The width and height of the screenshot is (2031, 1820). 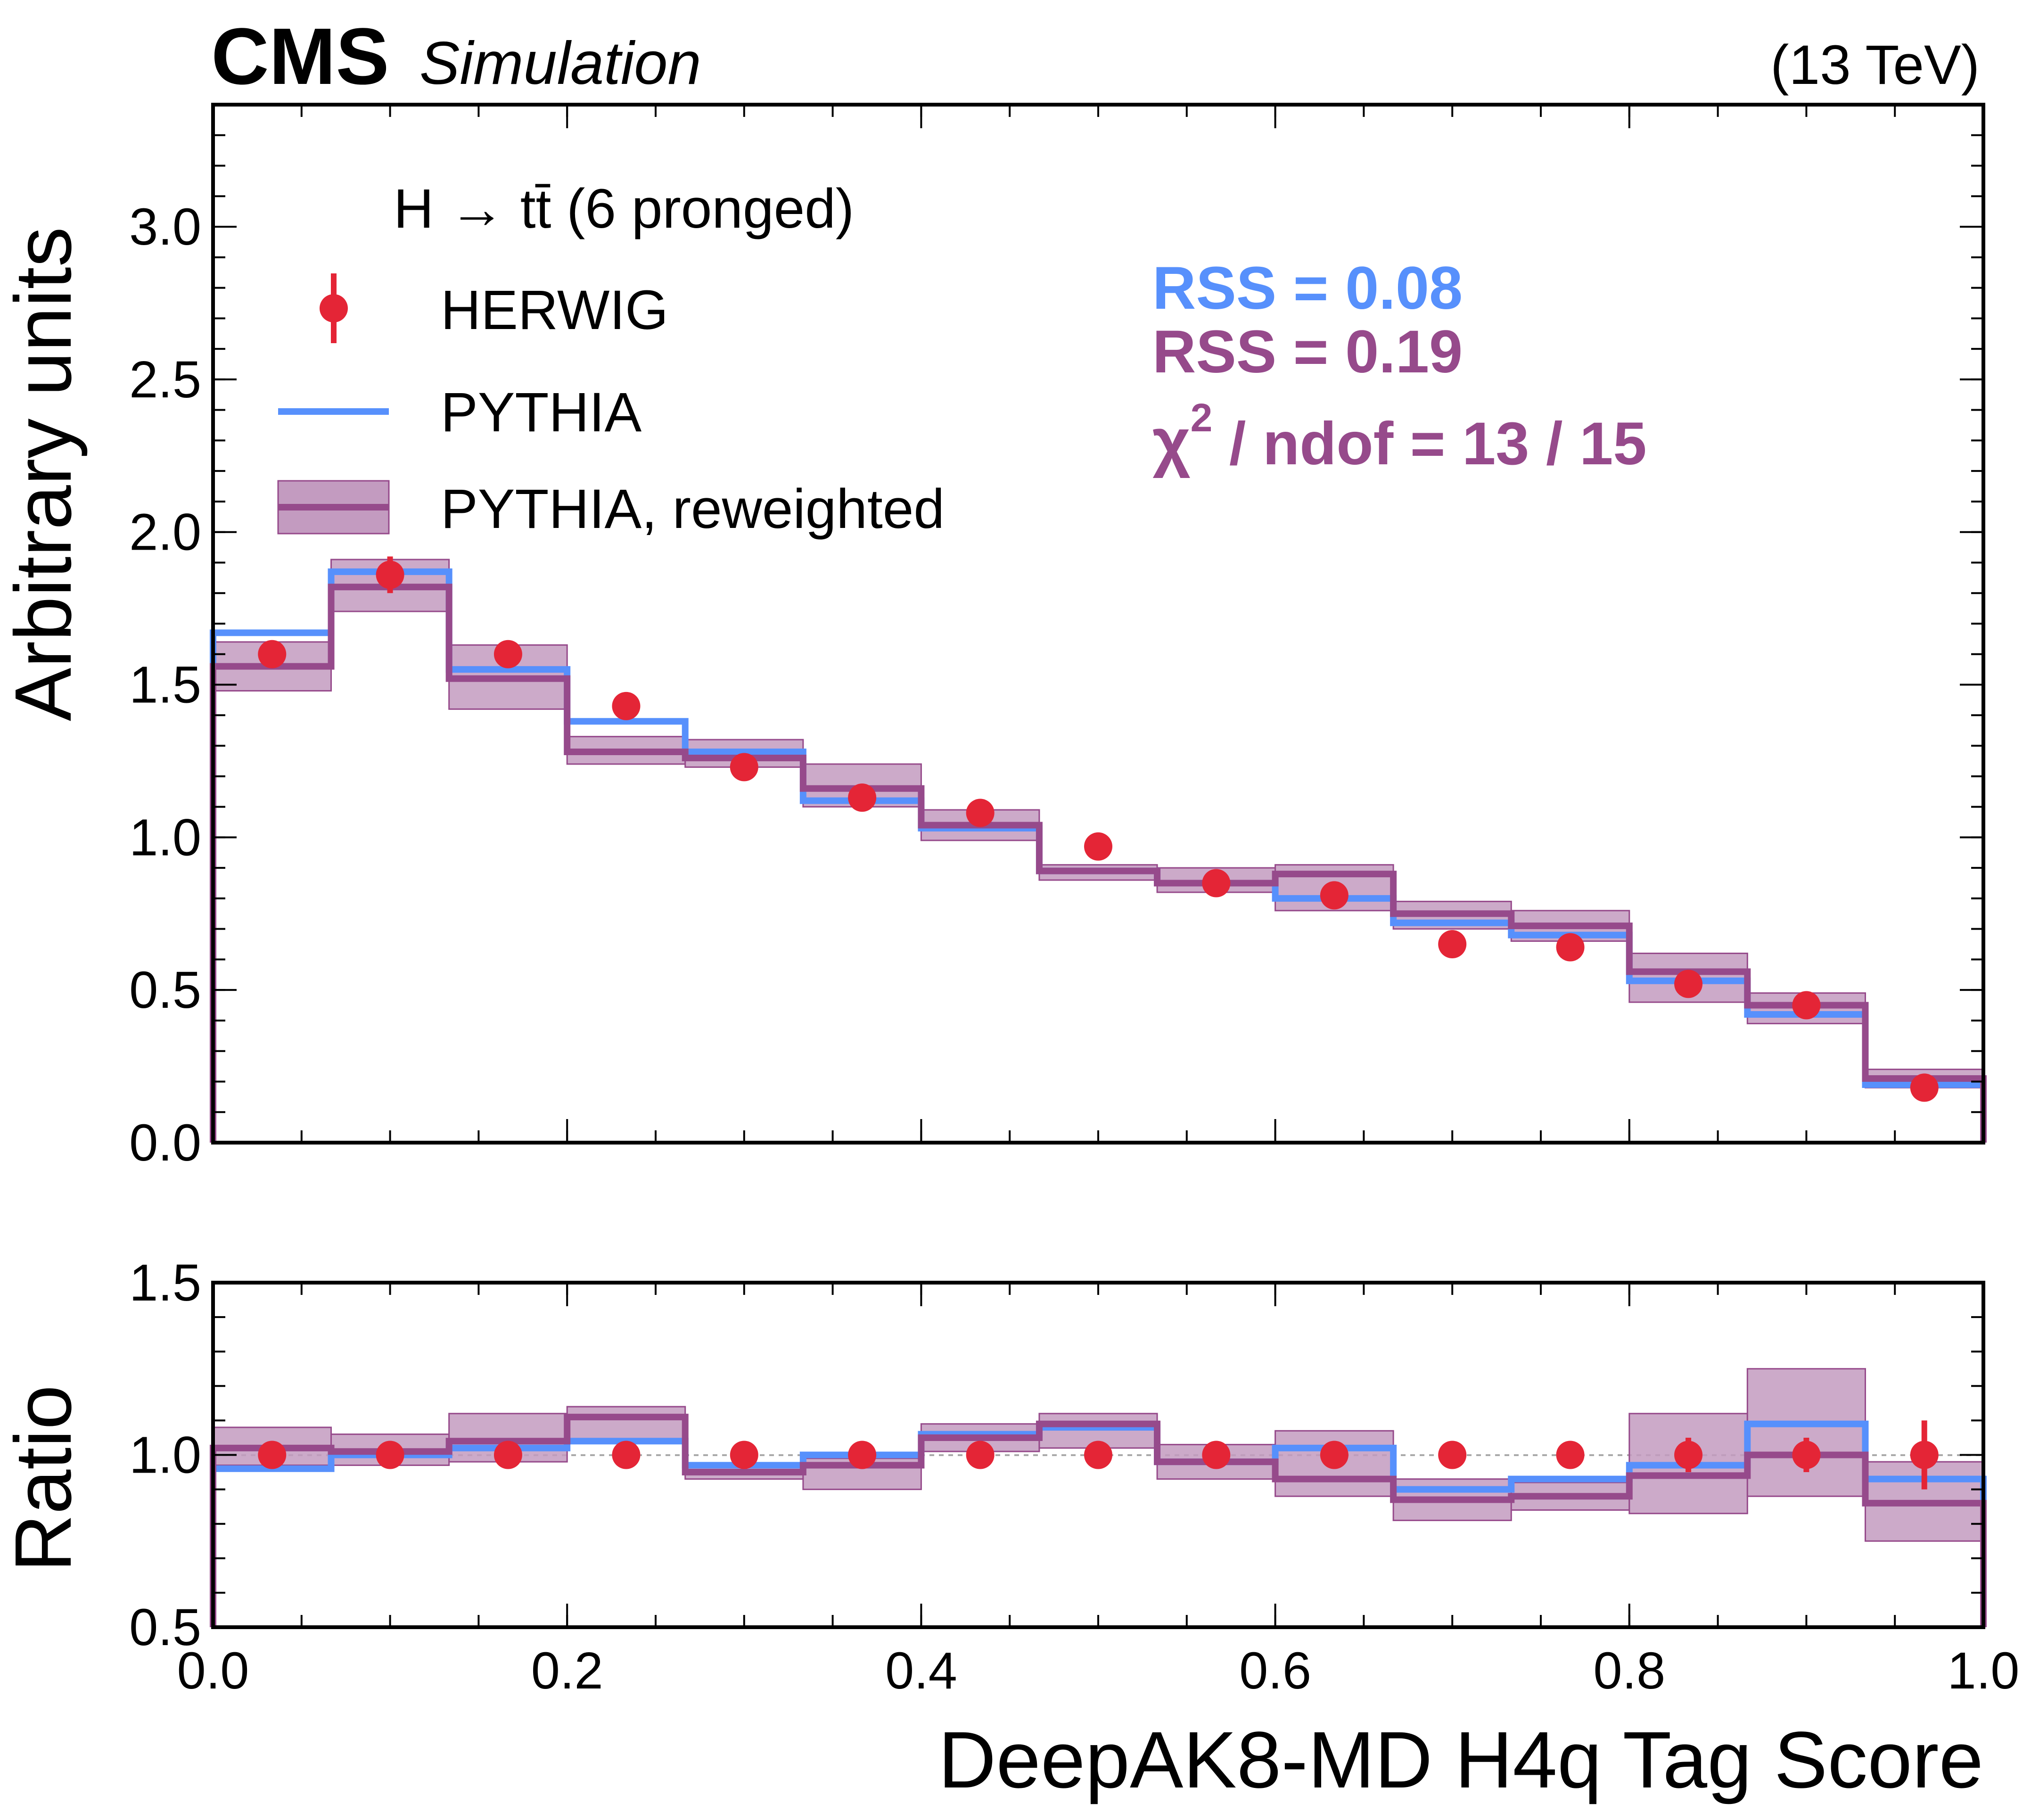 What do you see at coordinates (300, 56) in the screenshot?
I see `cms-label: CMS` at bounding box center [300, 56].